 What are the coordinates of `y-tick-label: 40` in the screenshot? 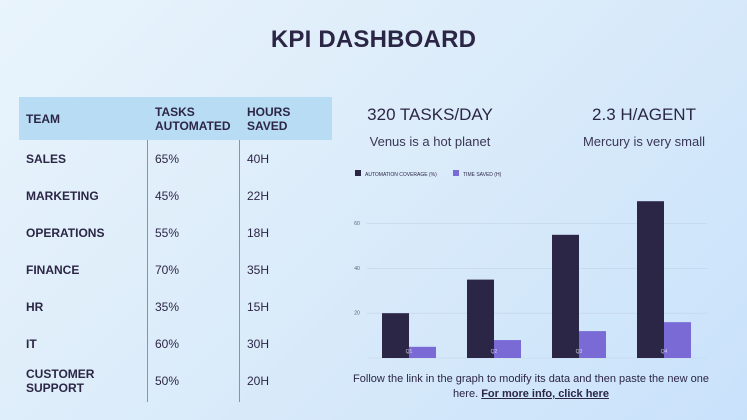 It's located at (357, 269).